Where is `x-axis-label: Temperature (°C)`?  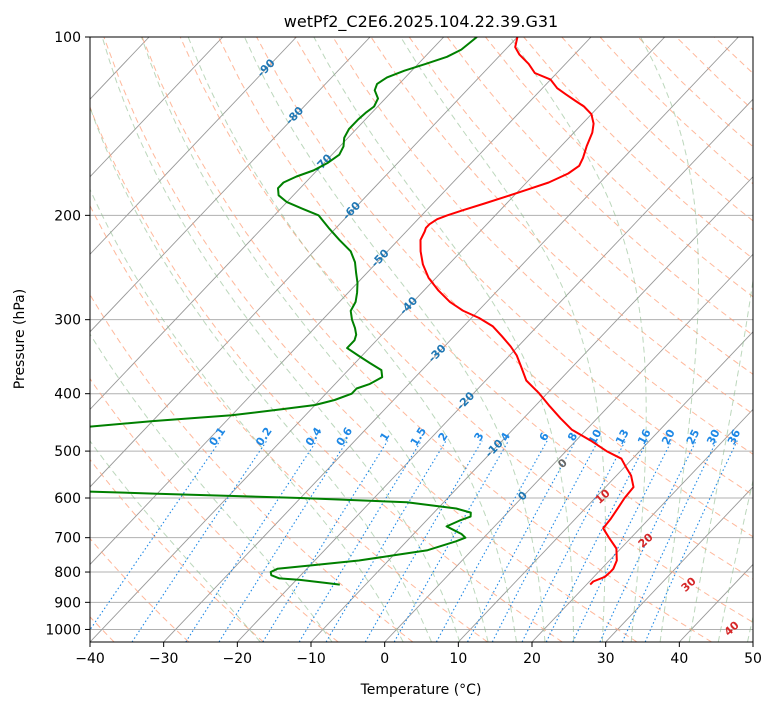
x-axis-label: Temperature (°C) is located at coordinates (421, 690).